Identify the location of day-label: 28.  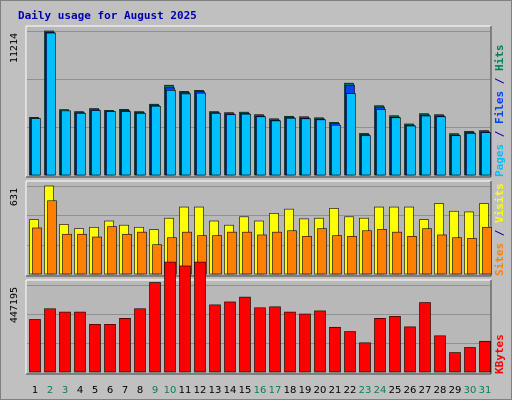
(440, 390).